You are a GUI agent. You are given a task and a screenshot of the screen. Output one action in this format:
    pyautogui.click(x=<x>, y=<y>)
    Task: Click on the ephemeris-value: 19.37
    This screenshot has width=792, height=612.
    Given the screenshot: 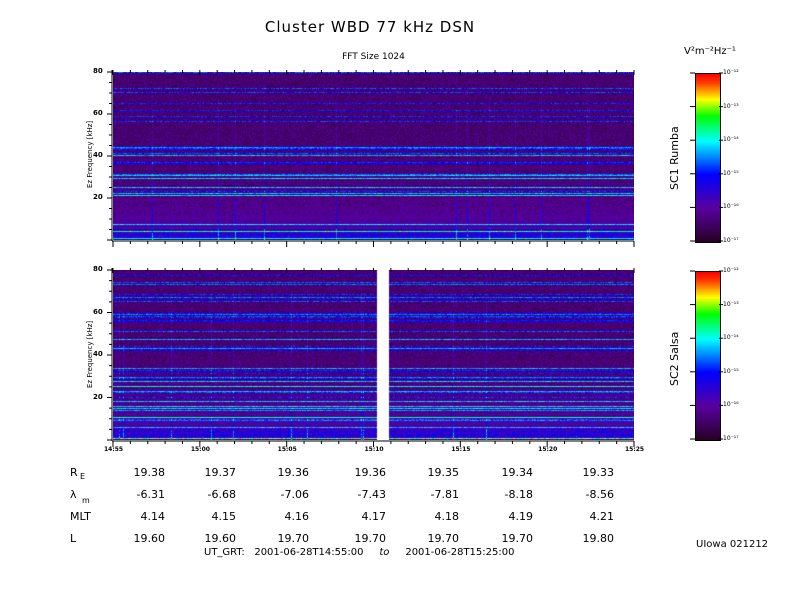 What is the action you would take?
    pyautogui.click(x=220, y=472)
    